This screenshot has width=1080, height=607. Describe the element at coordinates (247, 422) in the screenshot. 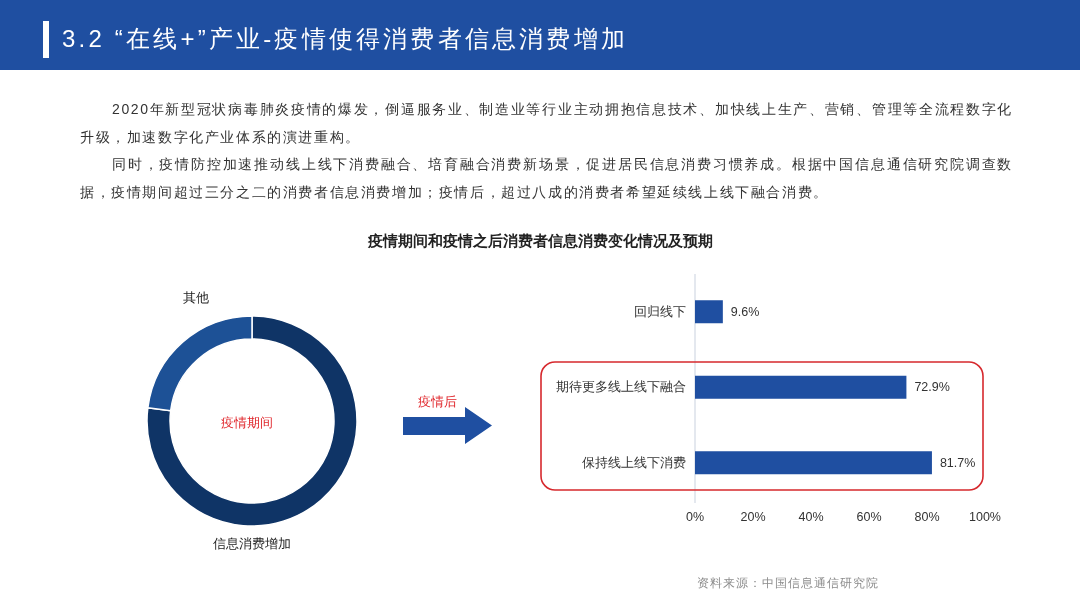

I see `text: 疫情期间` at that location.